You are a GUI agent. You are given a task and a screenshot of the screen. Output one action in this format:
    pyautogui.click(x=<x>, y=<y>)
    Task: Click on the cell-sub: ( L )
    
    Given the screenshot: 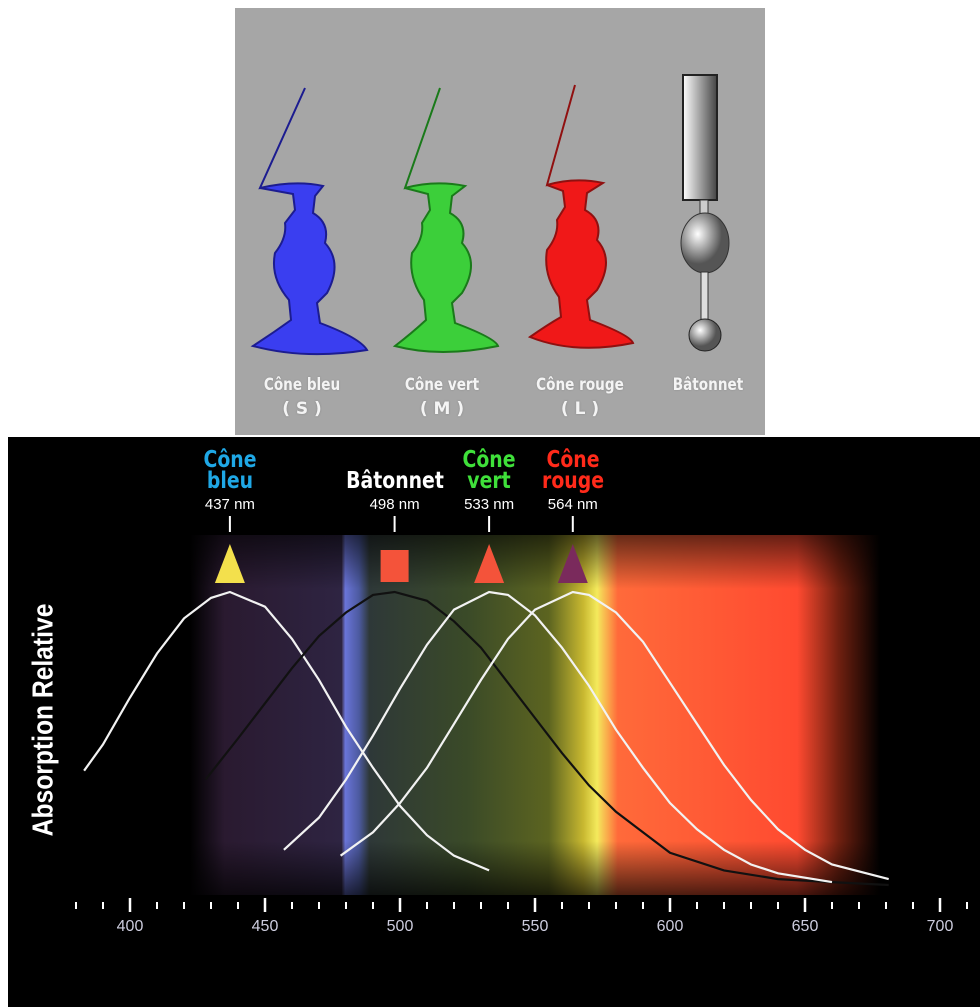 What is the action you would take?
    pyautogui.click(x=580, y=409)
    